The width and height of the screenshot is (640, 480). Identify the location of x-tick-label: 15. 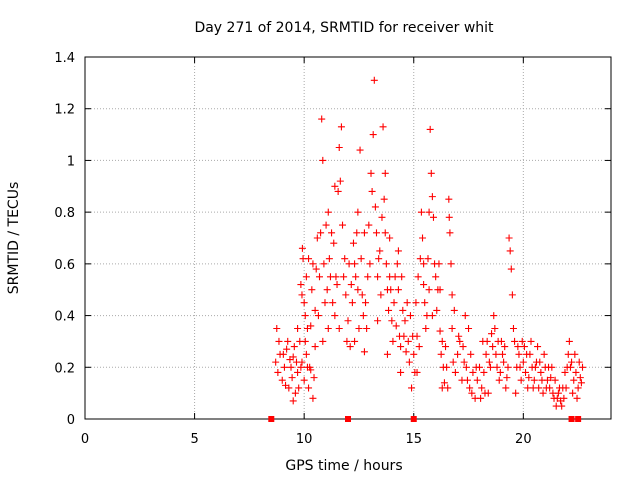
(413, 439).